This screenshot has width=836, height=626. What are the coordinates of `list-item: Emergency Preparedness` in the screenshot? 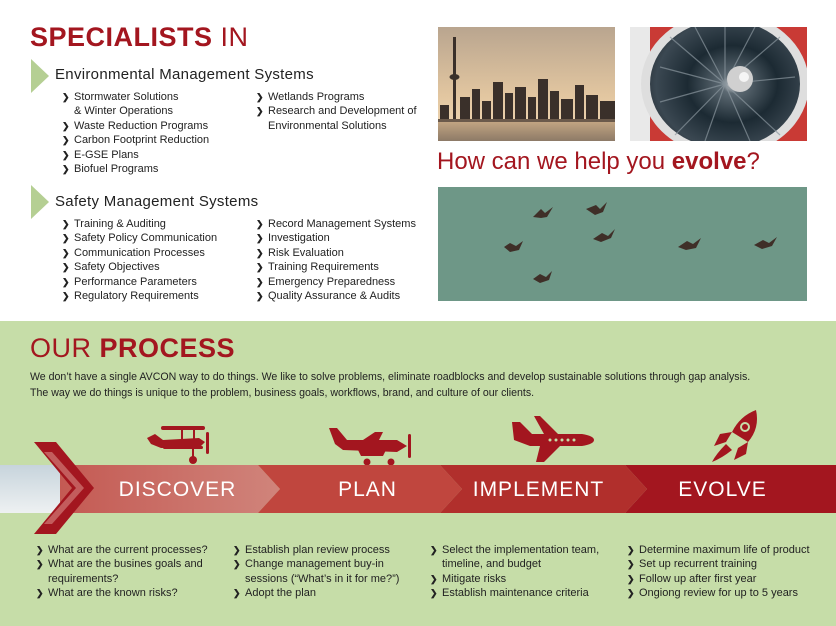 It's located at (343, 282).